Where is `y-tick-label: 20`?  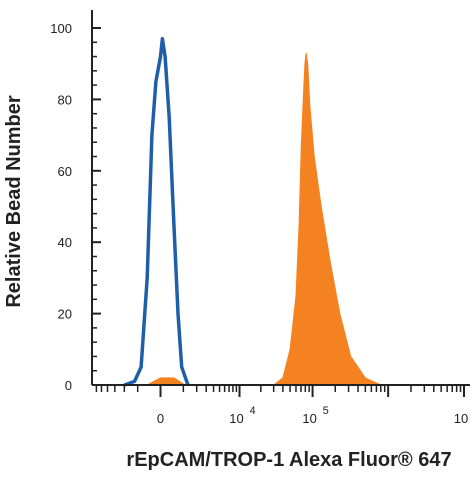 y-tick-label: 20 is located at coordinates (65, 314).